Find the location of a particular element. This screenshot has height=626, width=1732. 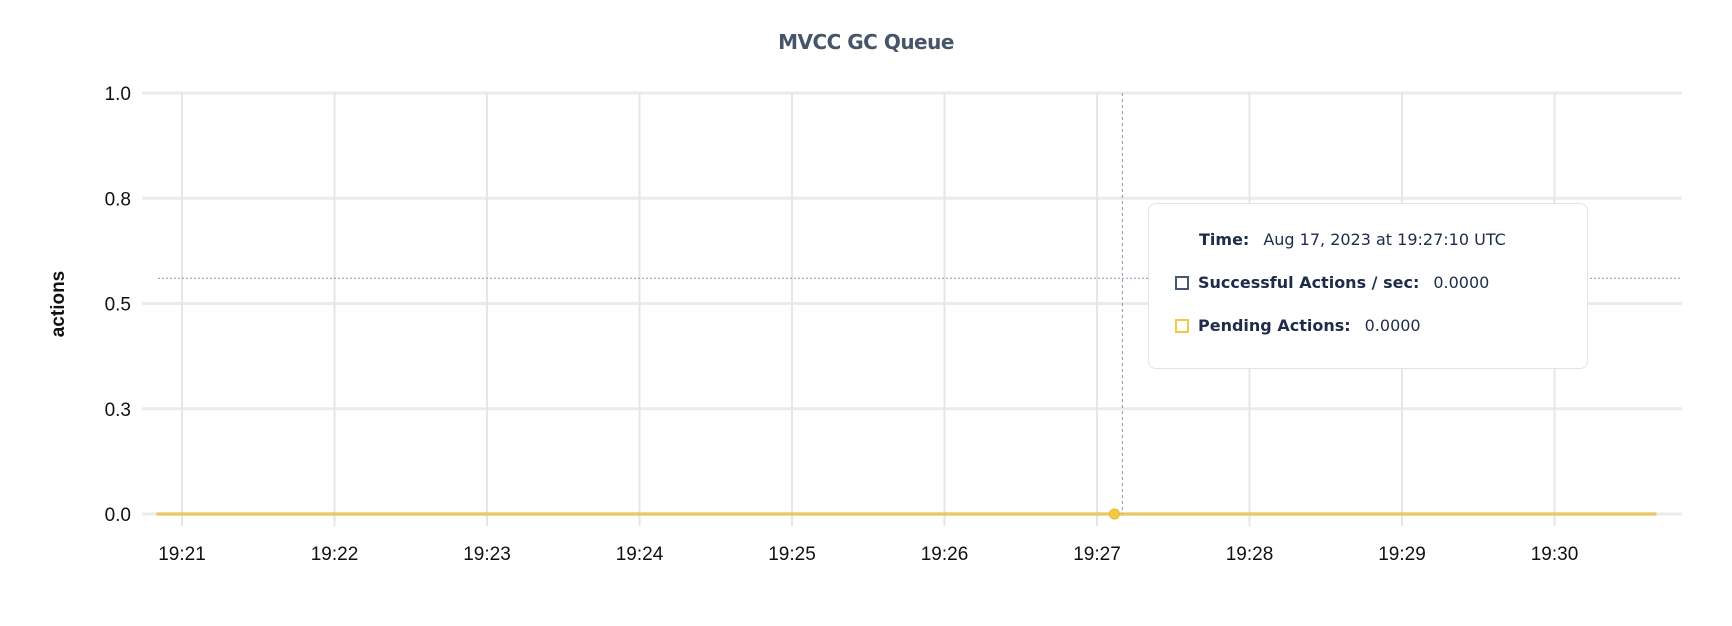

x-tick-label: 19:25 is located at coordinates (792, 554).